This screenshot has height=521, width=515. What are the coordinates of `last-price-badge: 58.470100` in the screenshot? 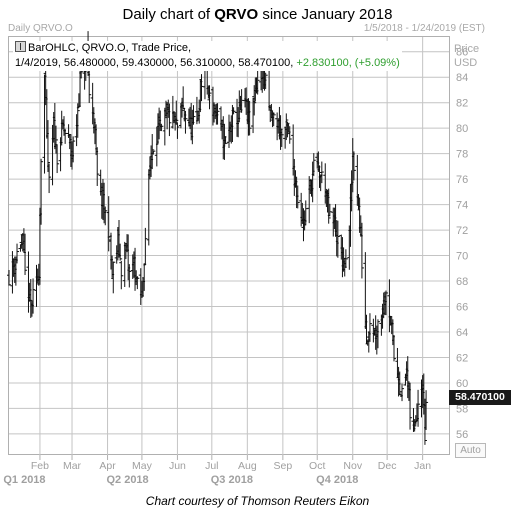 It's located at (480, 397).